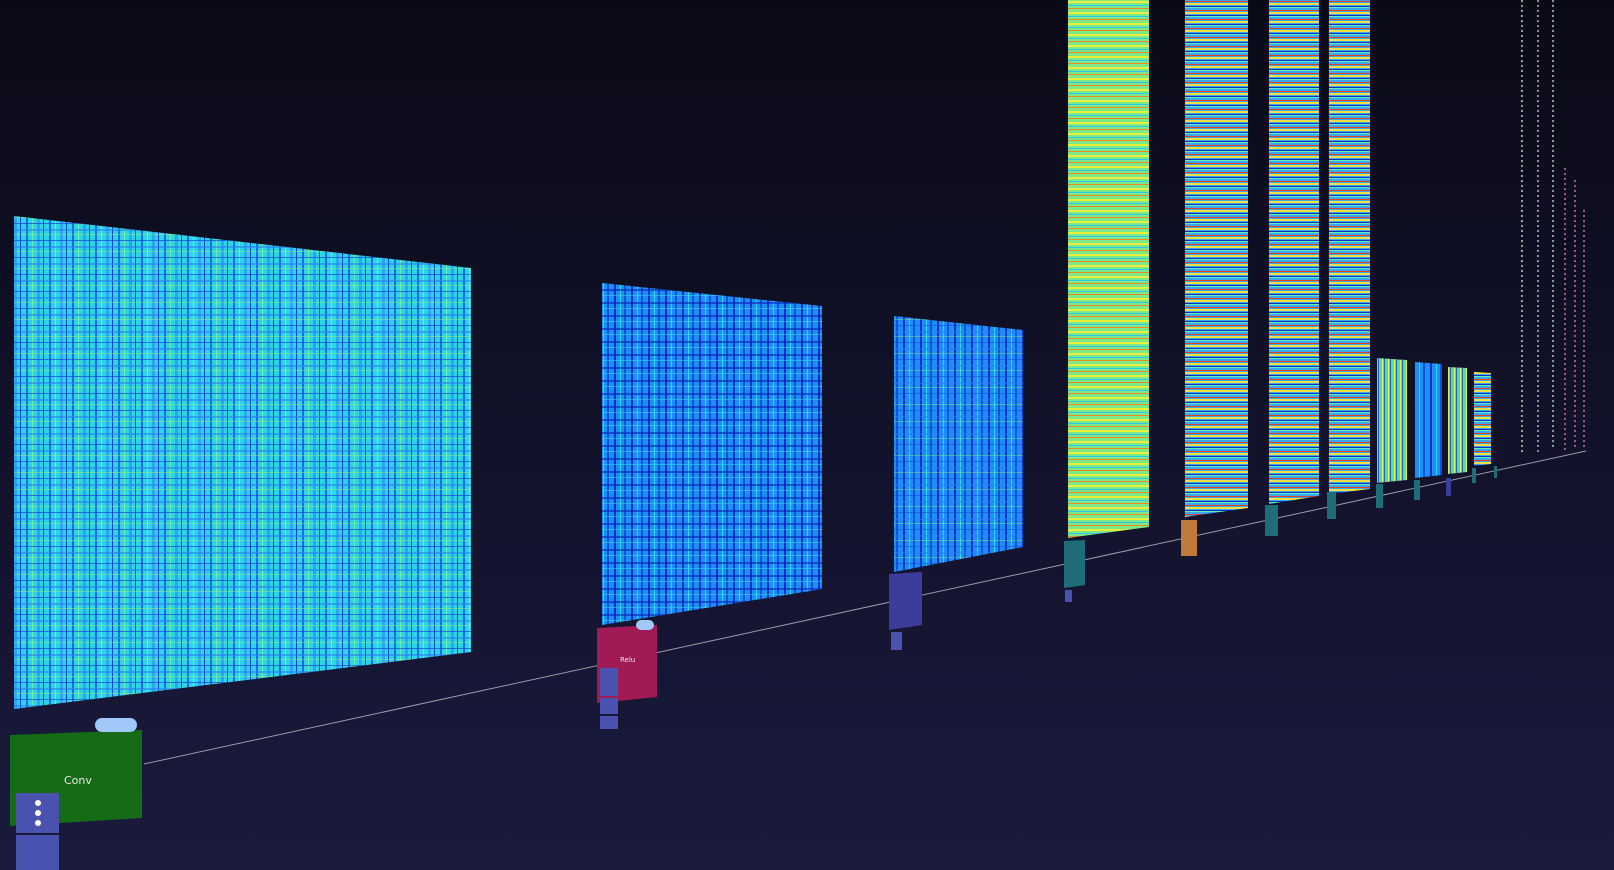  Describe the element at coordinates (627, 660) in the screenshot. I see `node-label: Relu` at that location.